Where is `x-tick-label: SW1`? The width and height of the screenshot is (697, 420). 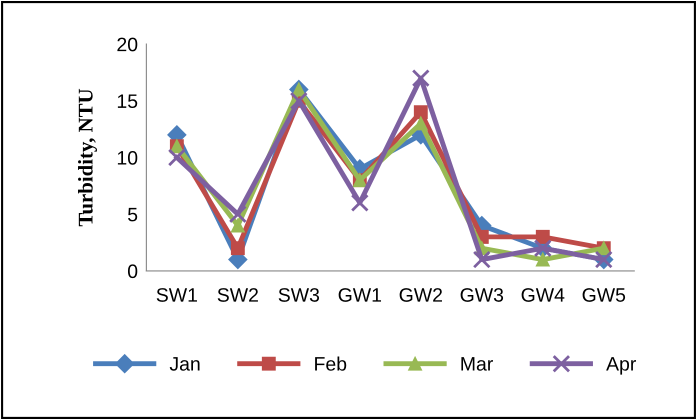
x-tick-label: SW1 is located at coordinates (176, 295).